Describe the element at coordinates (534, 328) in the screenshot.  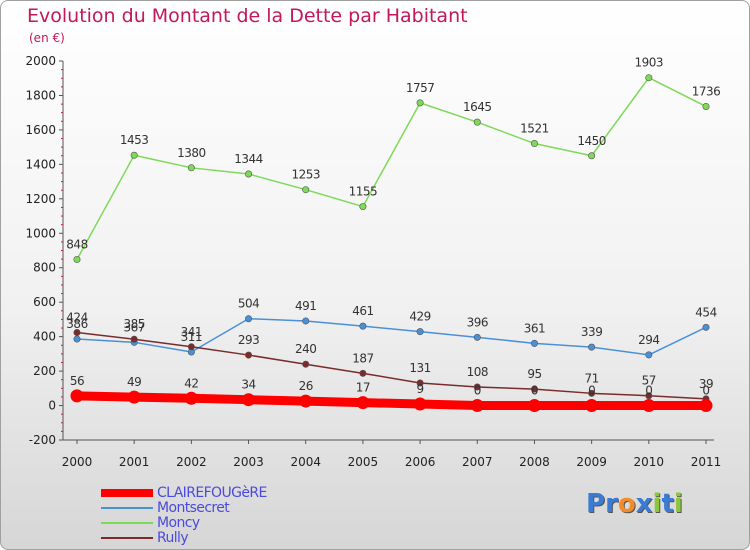
I see `data-label: 361` at that location.